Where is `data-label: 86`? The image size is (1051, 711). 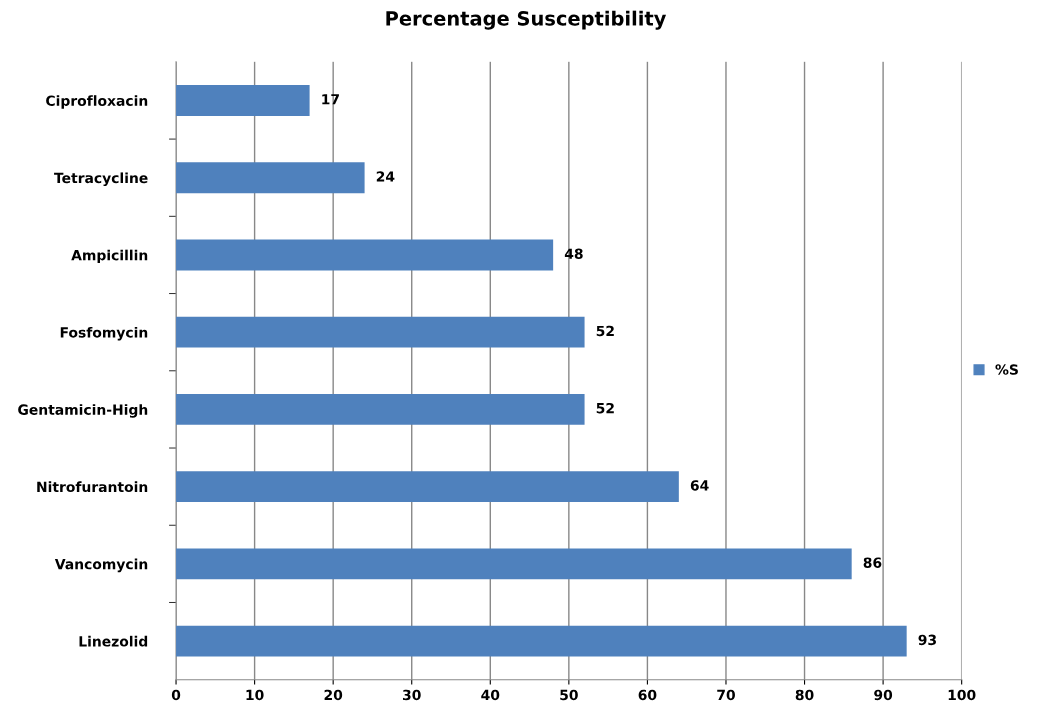 data-label: 86 is located at coordinates (872, 562).